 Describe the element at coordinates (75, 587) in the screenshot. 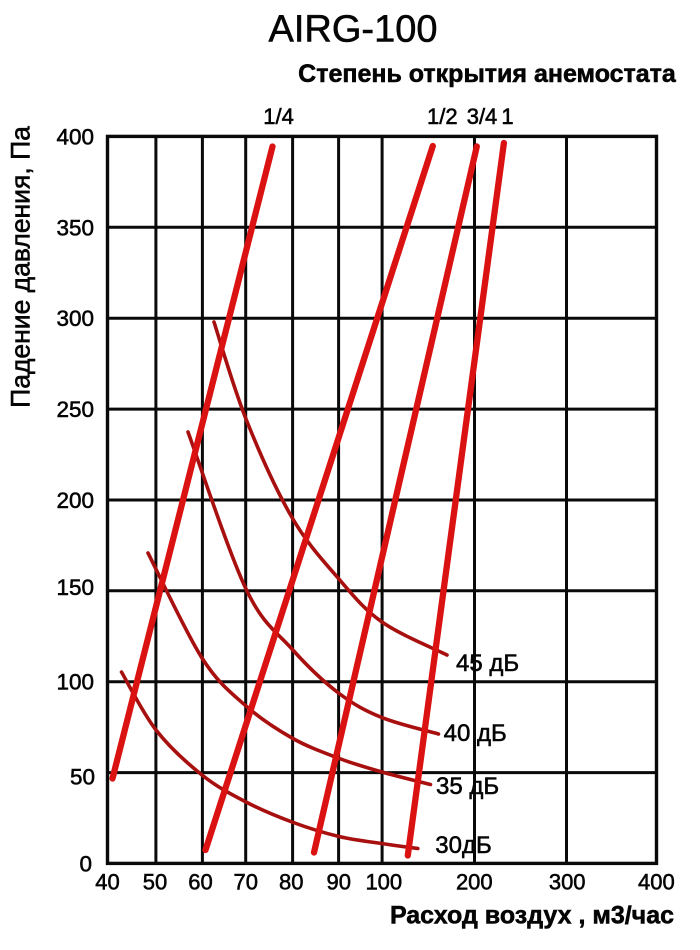

I see `svg-text: 150` at that location.